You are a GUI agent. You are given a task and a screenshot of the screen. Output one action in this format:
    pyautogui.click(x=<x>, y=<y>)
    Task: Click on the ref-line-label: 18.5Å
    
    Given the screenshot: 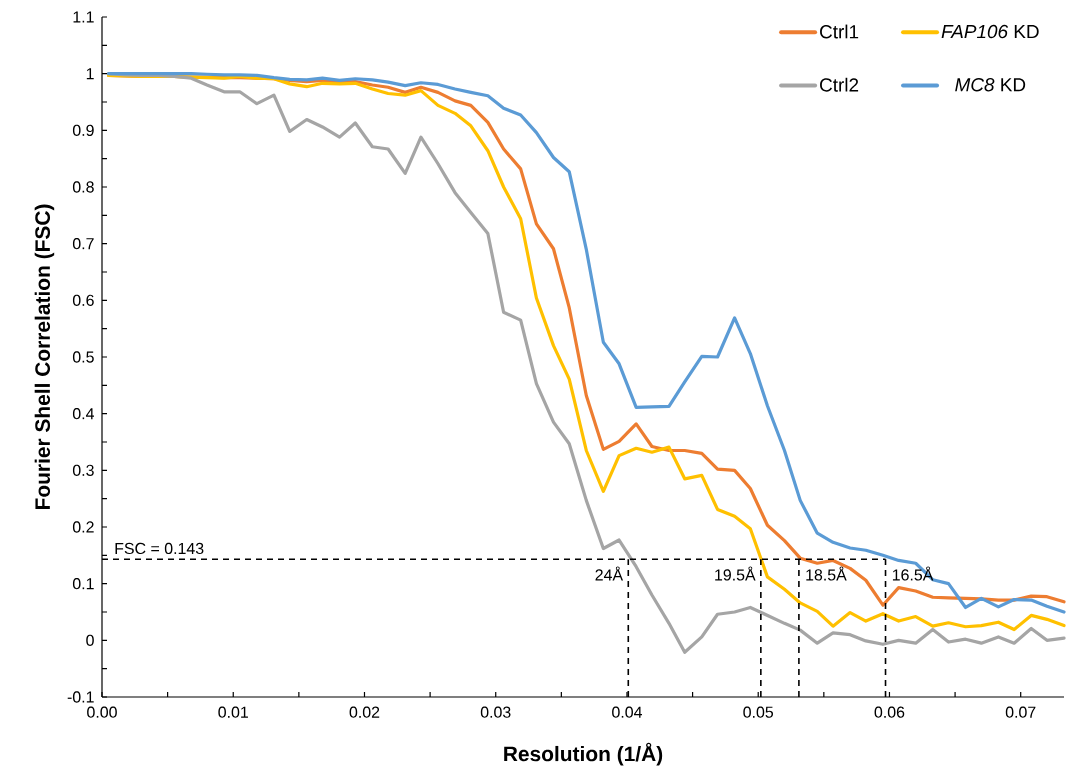 What is the action you would take?
    pyautogui.click(x=826, y=573)
    